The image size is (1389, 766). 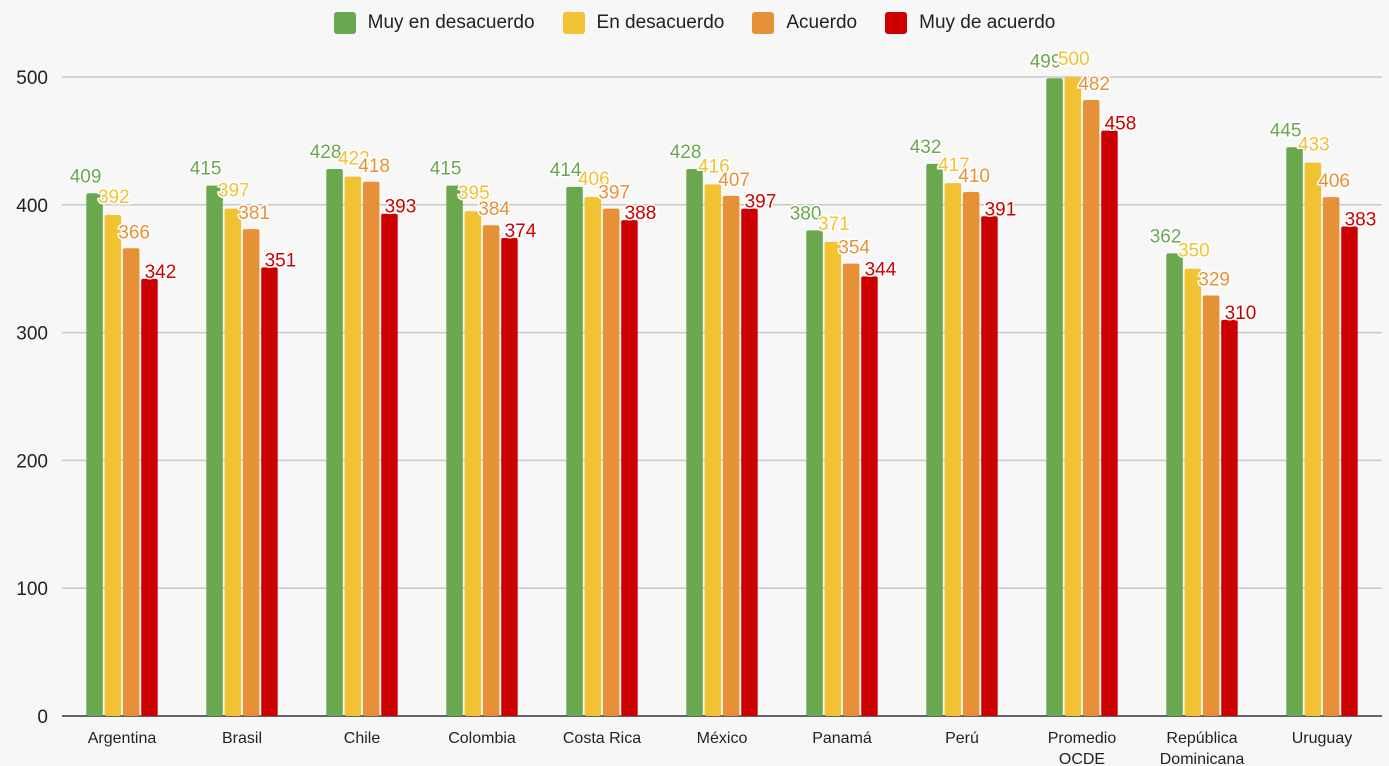 I want to click on data-label: 500, so click(x=1074, y=59).